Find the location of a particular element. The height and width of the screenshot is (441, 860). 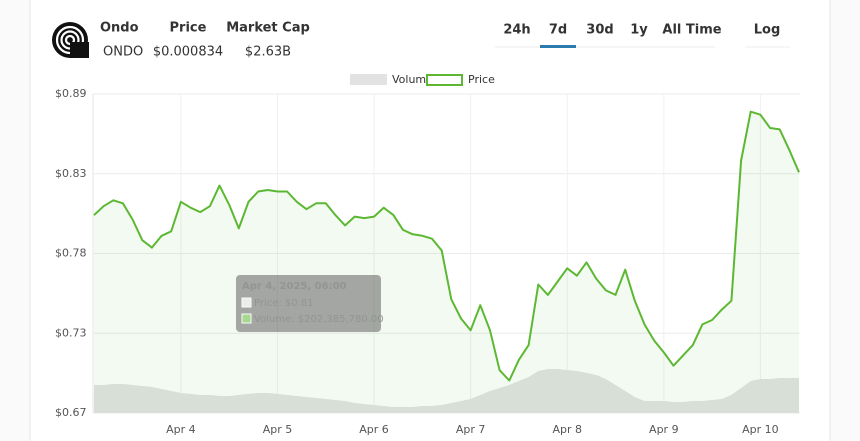

y-tick-label: $0.83 is located at coordinates (71, 173).